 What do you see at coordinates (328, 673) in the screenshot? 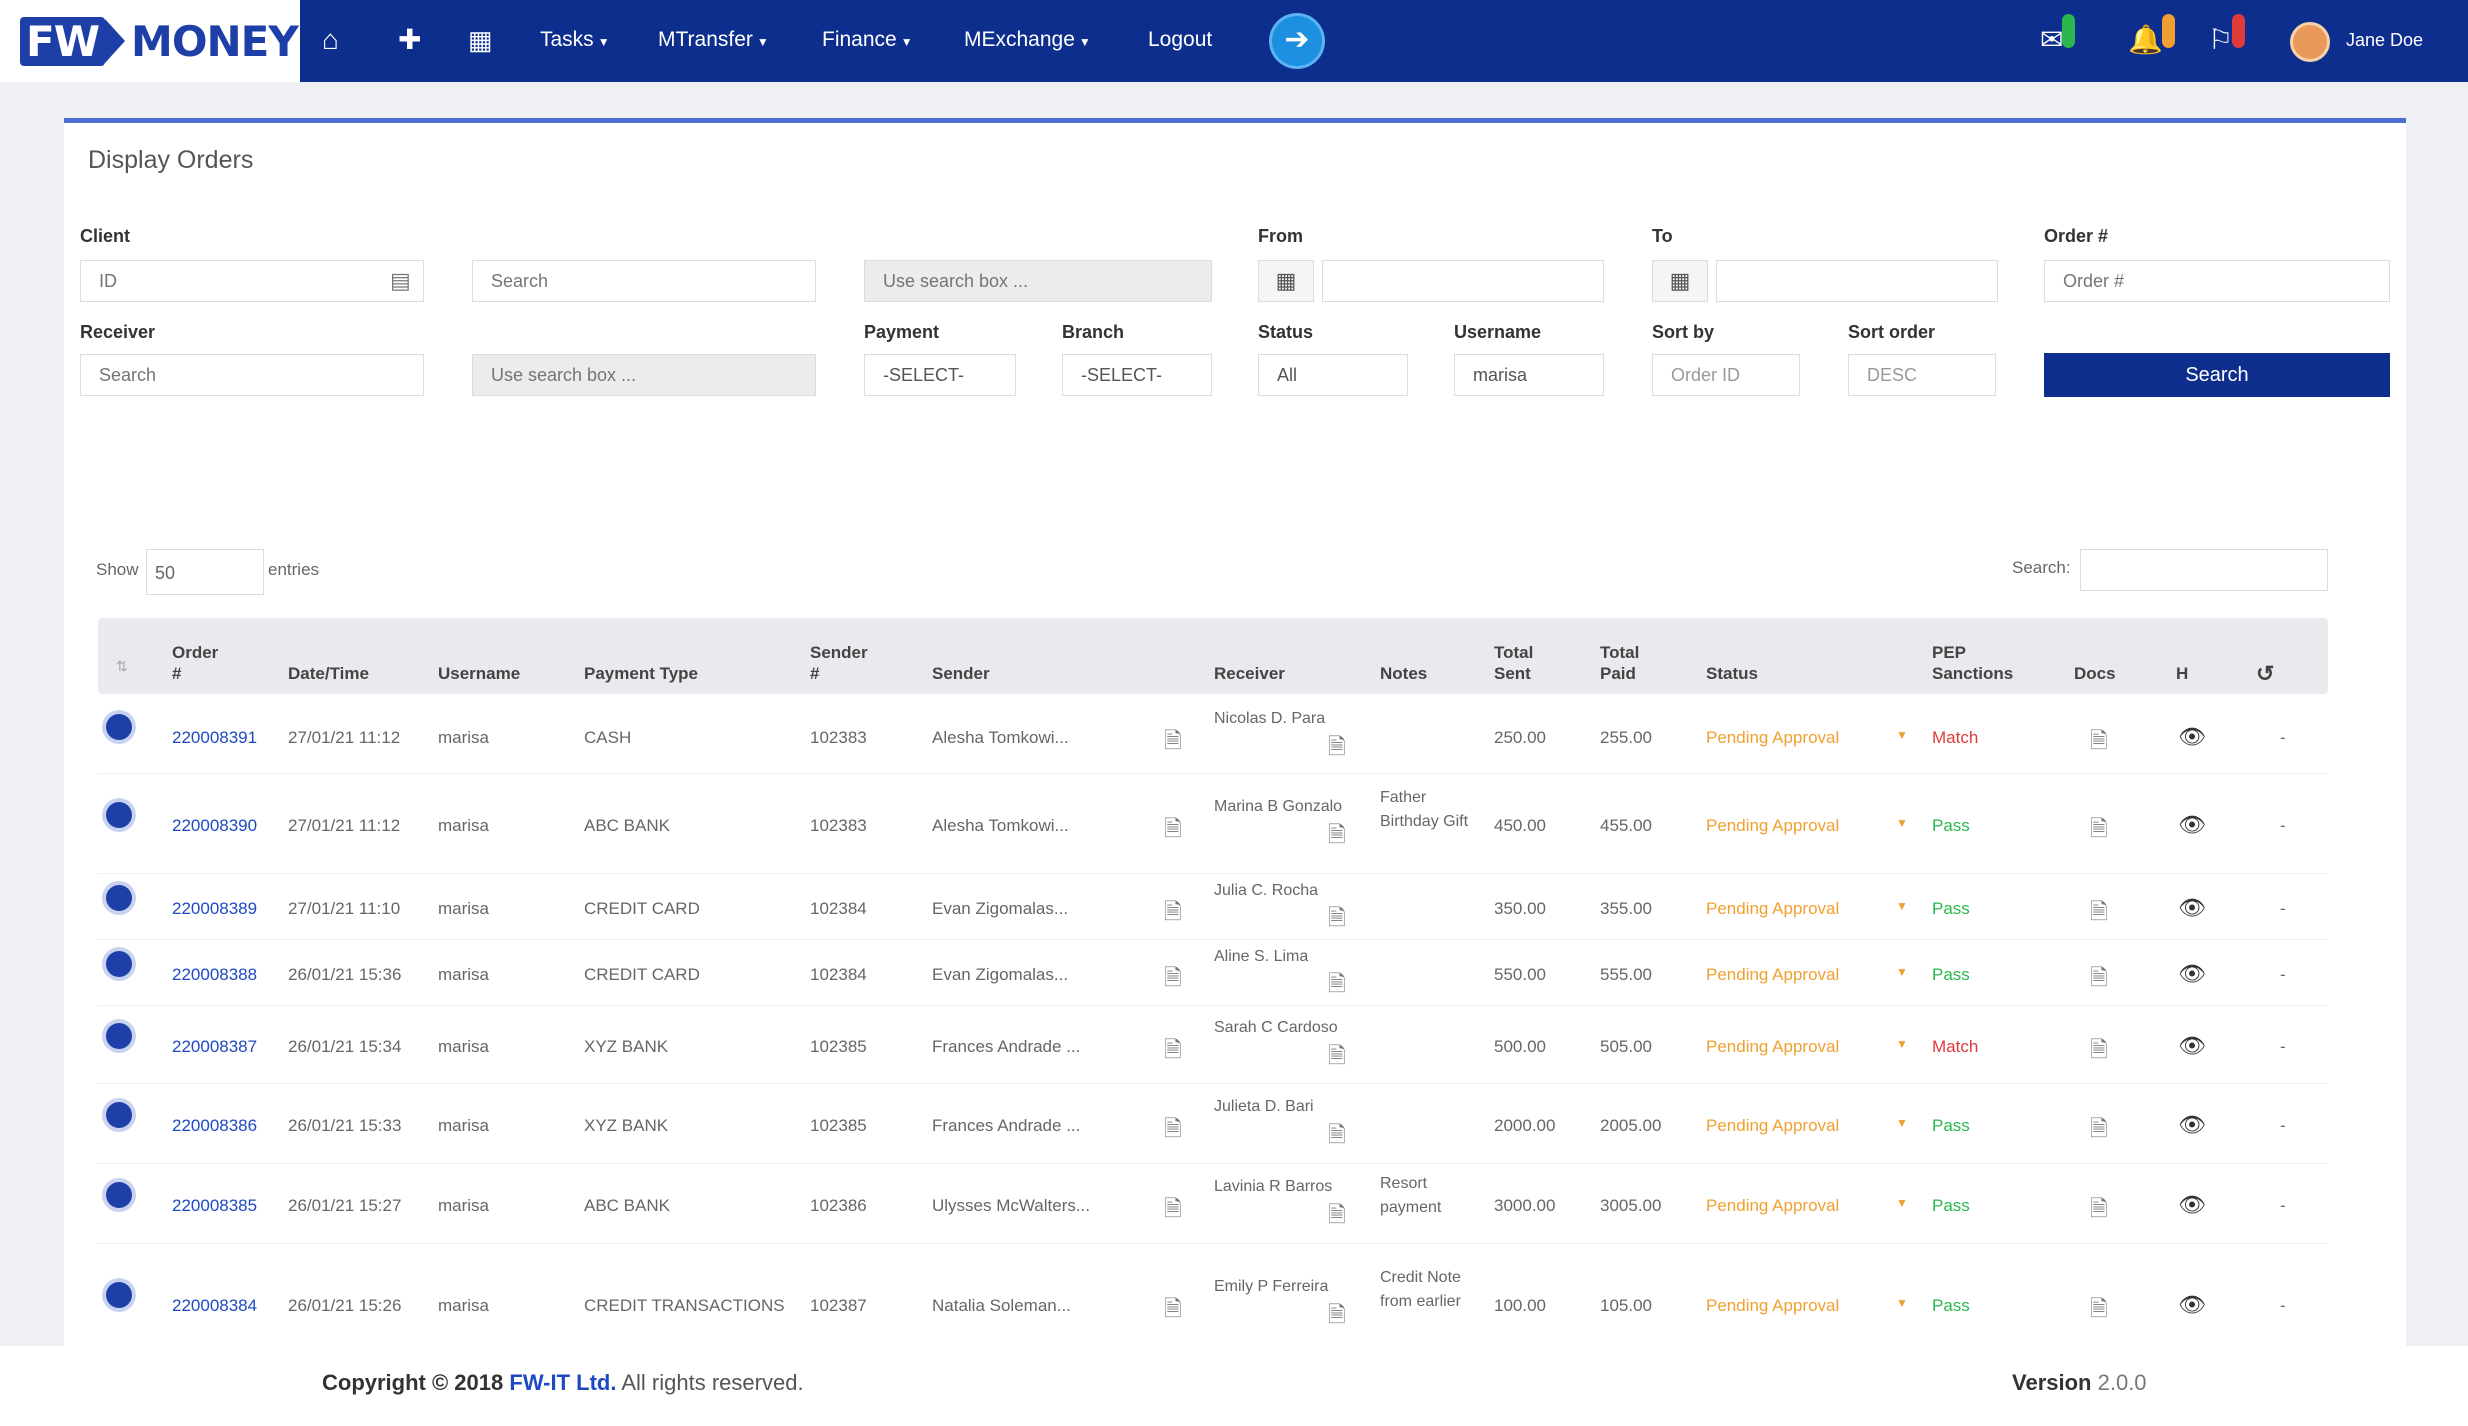
I see `col-datetime: Date/Time` at bounding box center [328, 673].